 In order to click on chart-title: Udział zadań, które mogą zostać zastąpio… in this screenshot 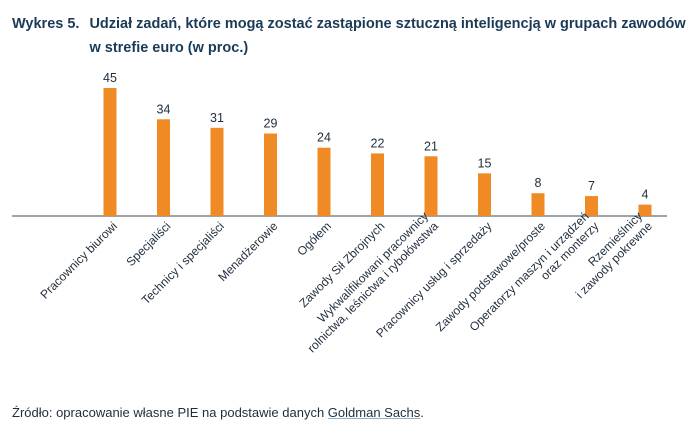, I will do `click(387, 36)`.